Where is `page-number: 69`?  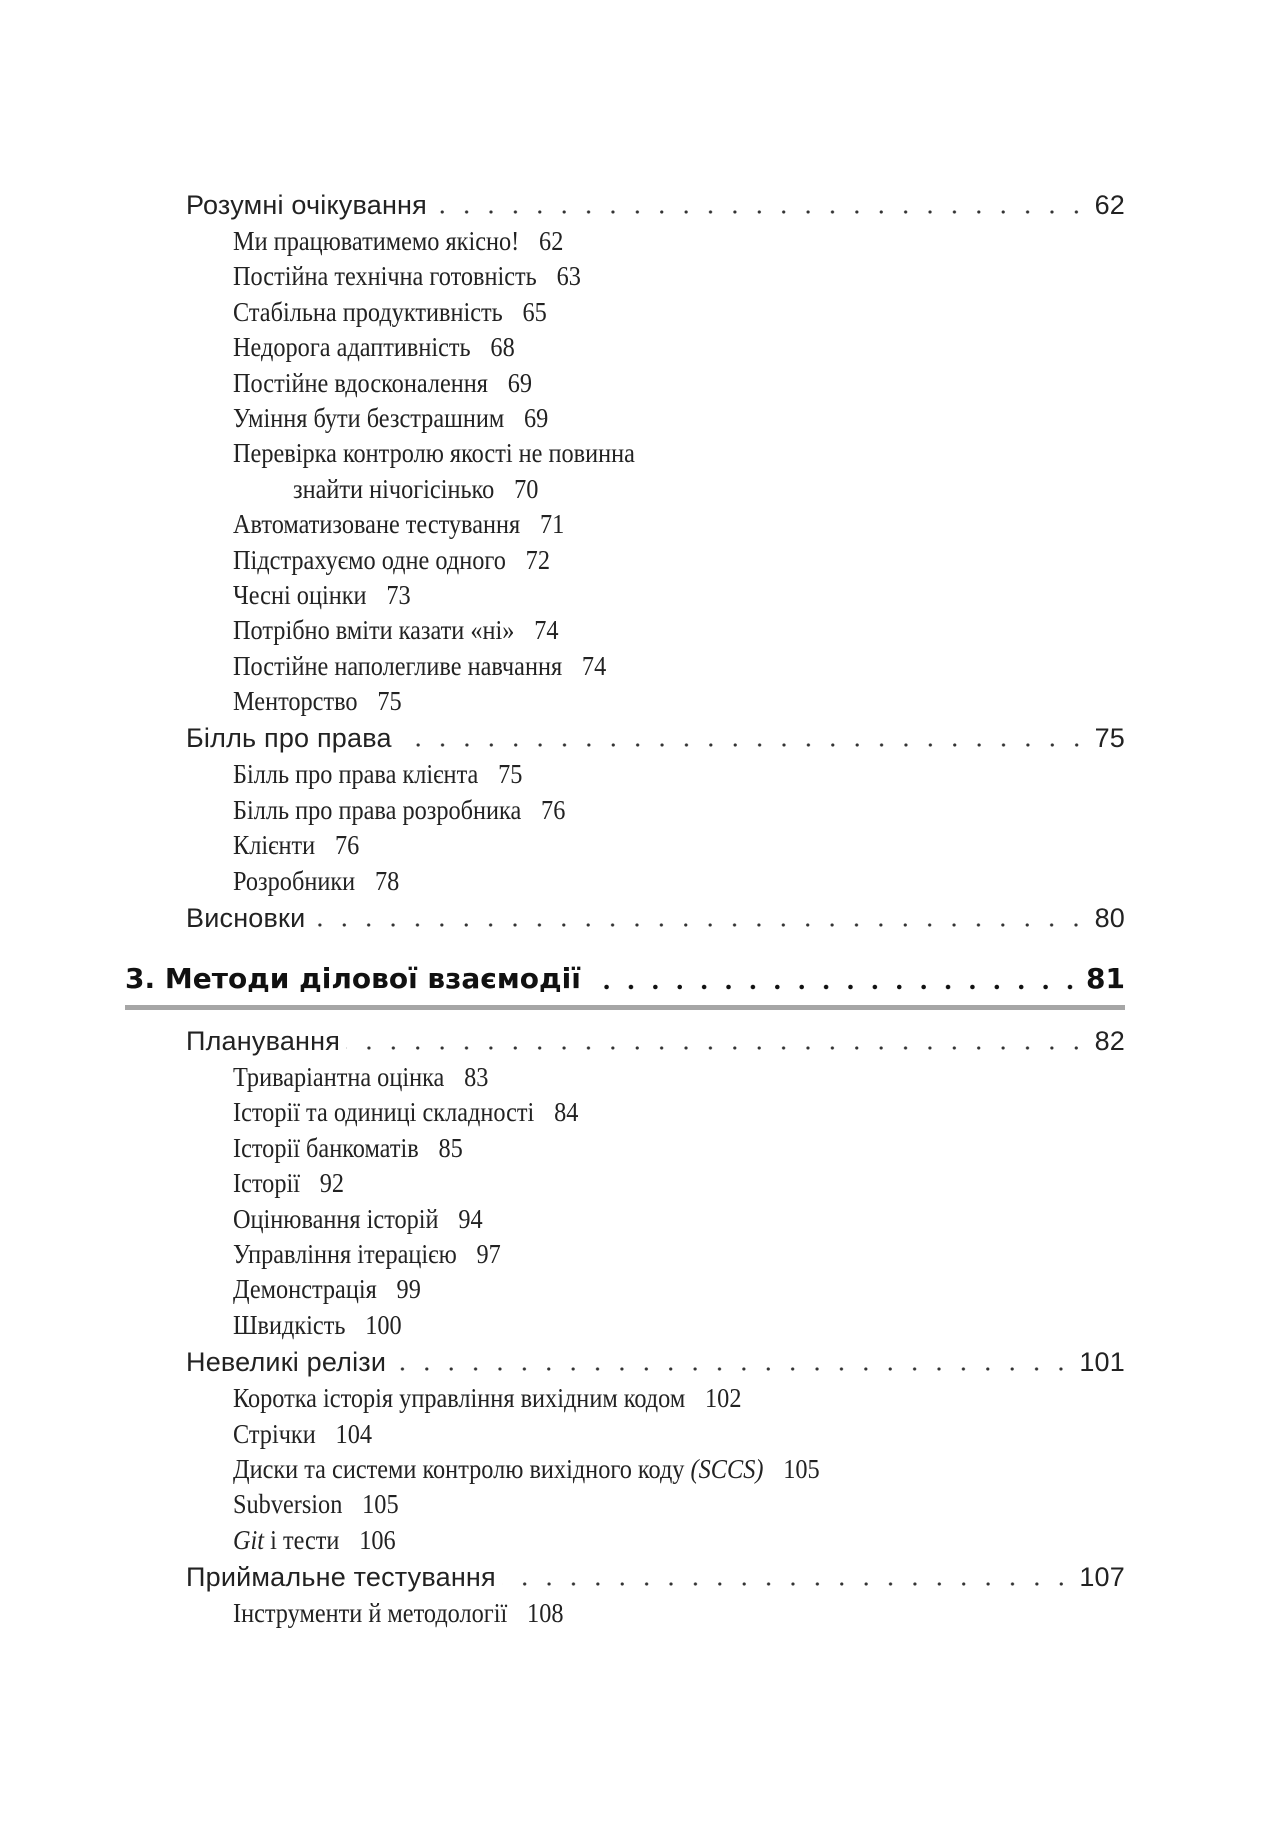 page-number: 69 is located at coordinates (536, 417).